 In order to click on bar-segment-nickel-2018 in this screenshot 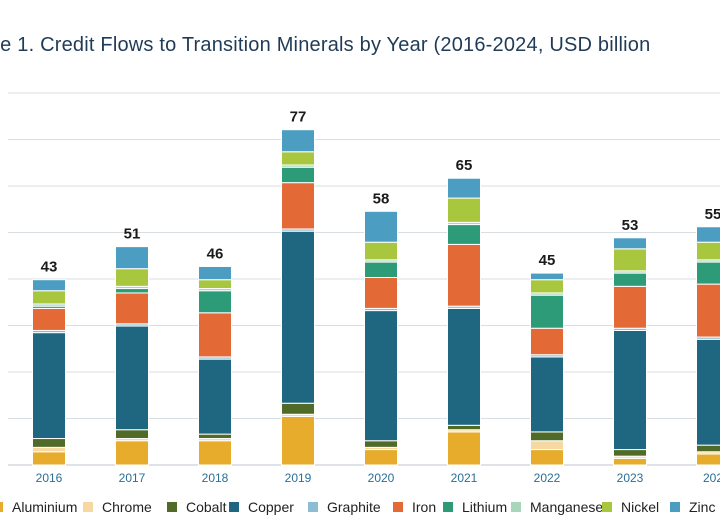, I will do `click(215, 284)`.